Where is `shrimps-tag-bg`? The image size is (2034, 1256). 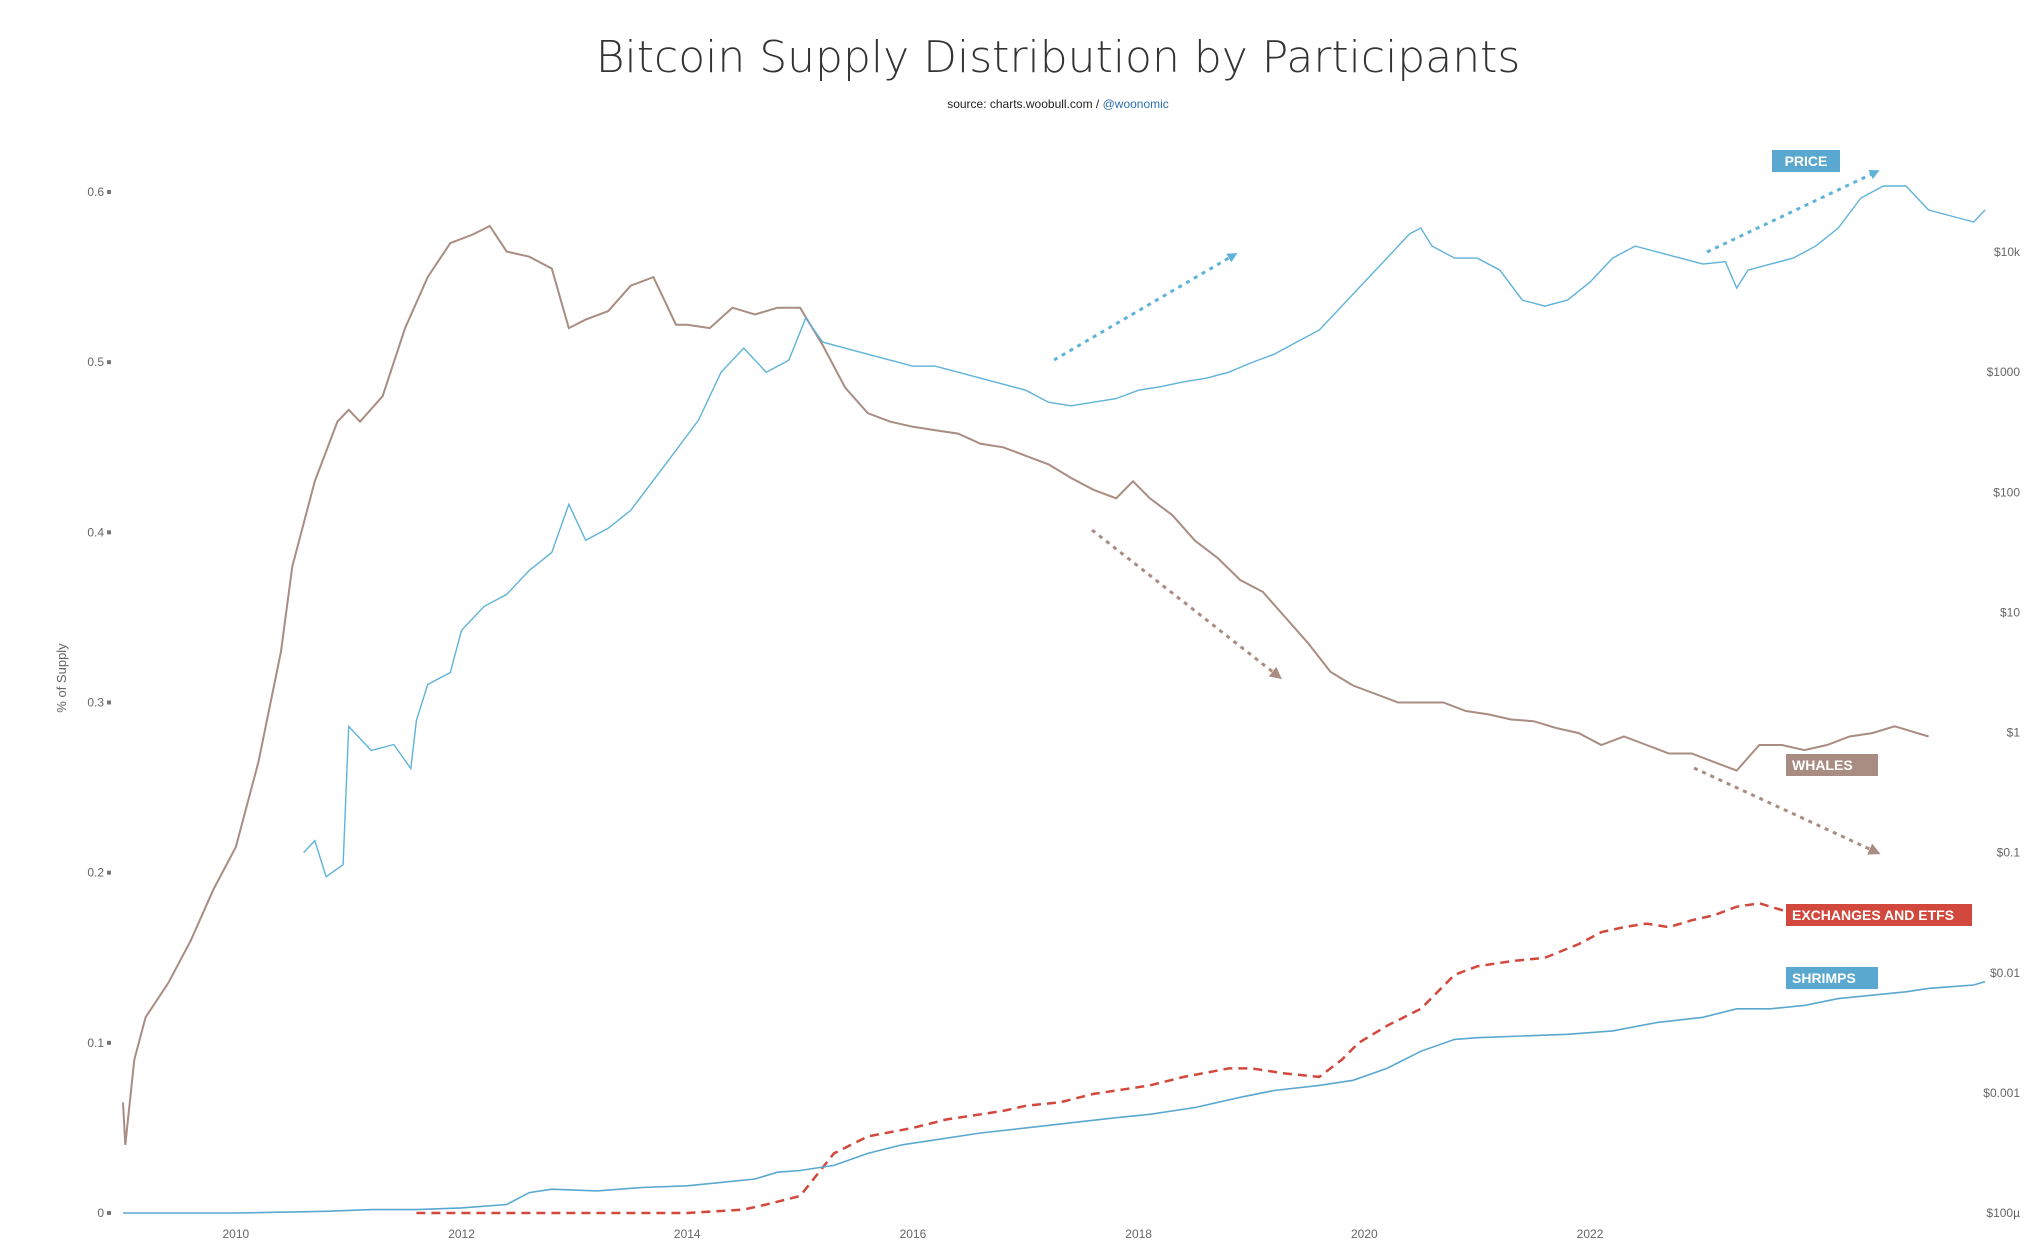
shrimps-tag-bg is located at coordinates (1832, 978).